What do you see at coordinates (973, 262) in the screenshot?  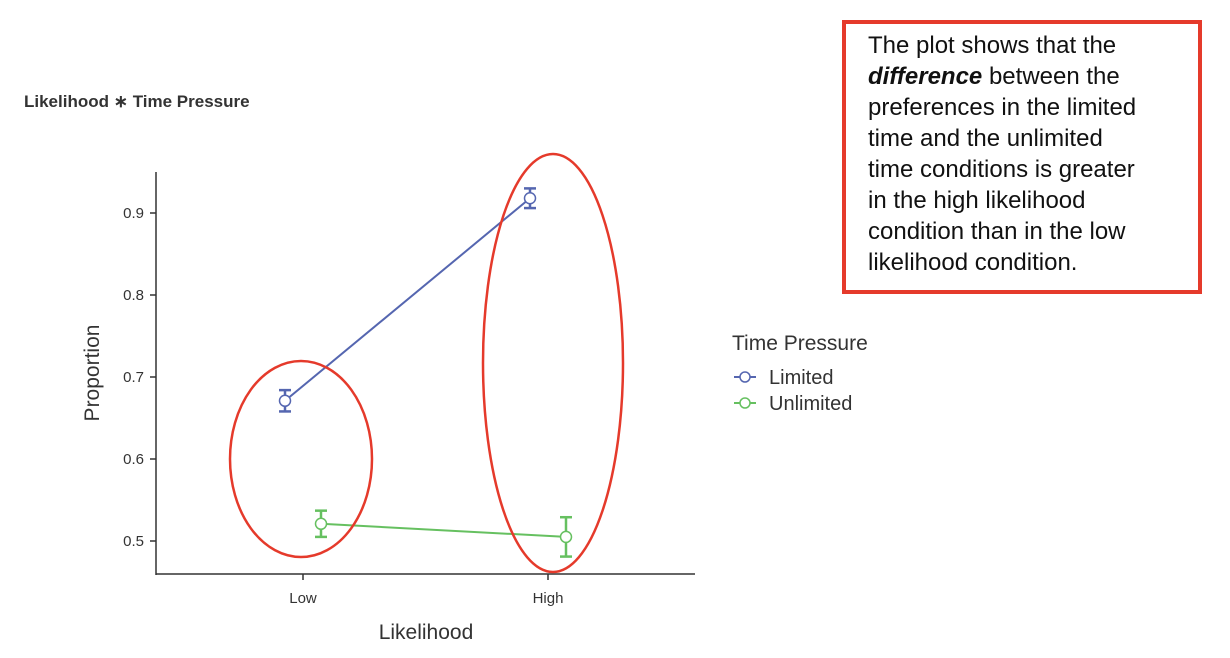 I see `note-line: likelihood condition.` at bounding box center [973, 262].